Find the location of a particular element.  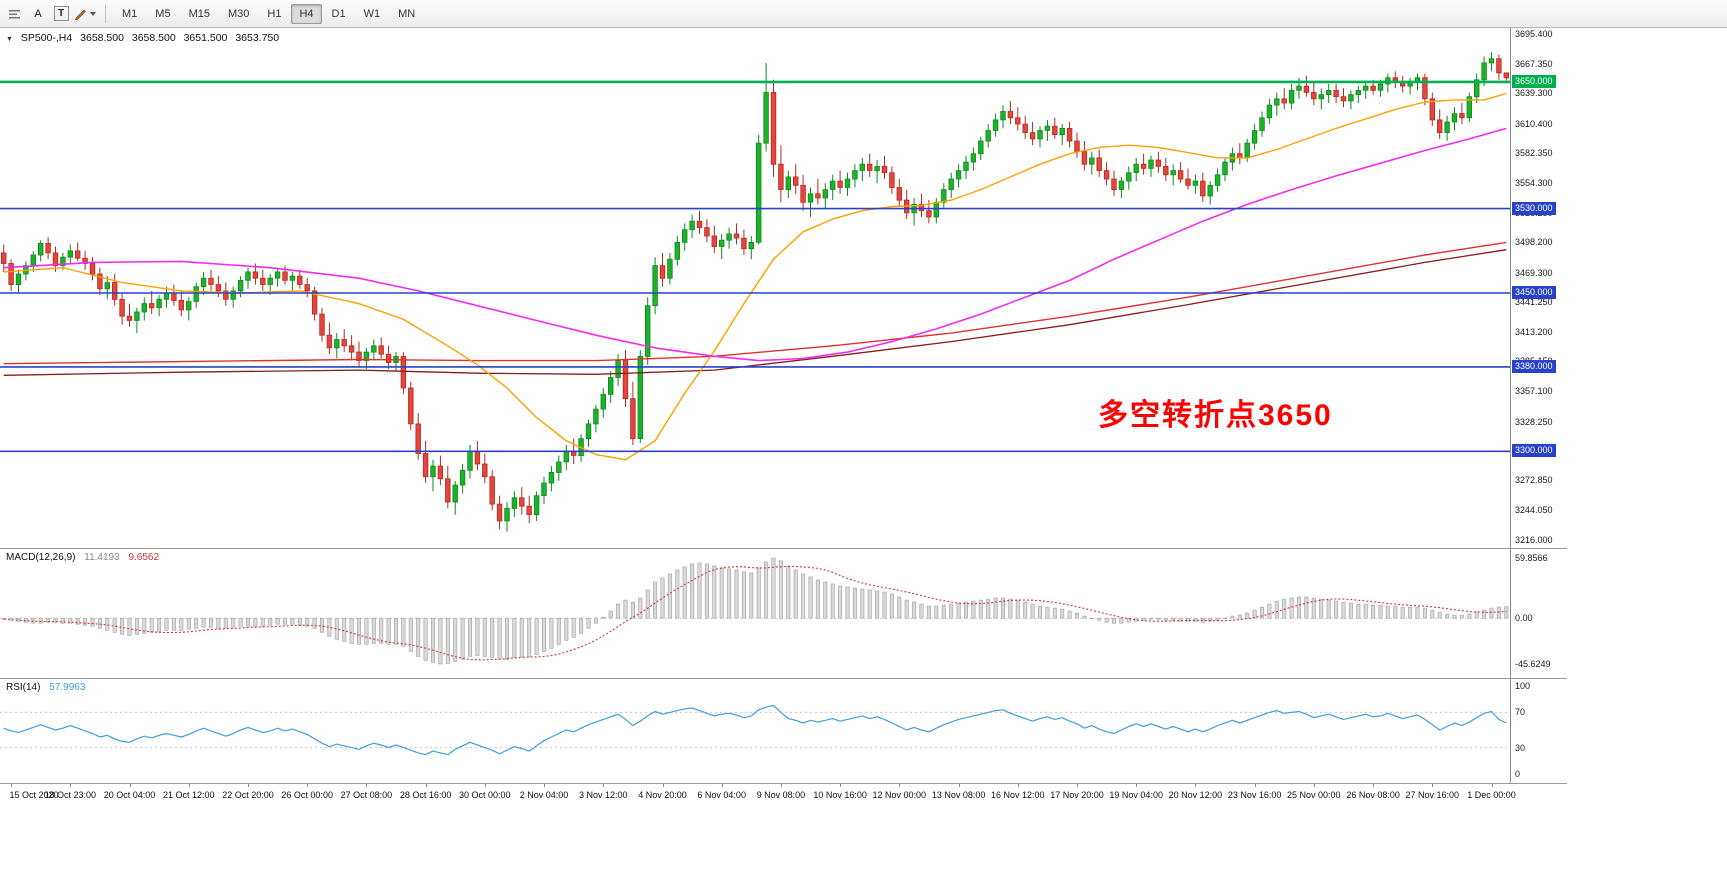

time-label: 19 Nov 04:00 is located at coordinates (1136, 795).